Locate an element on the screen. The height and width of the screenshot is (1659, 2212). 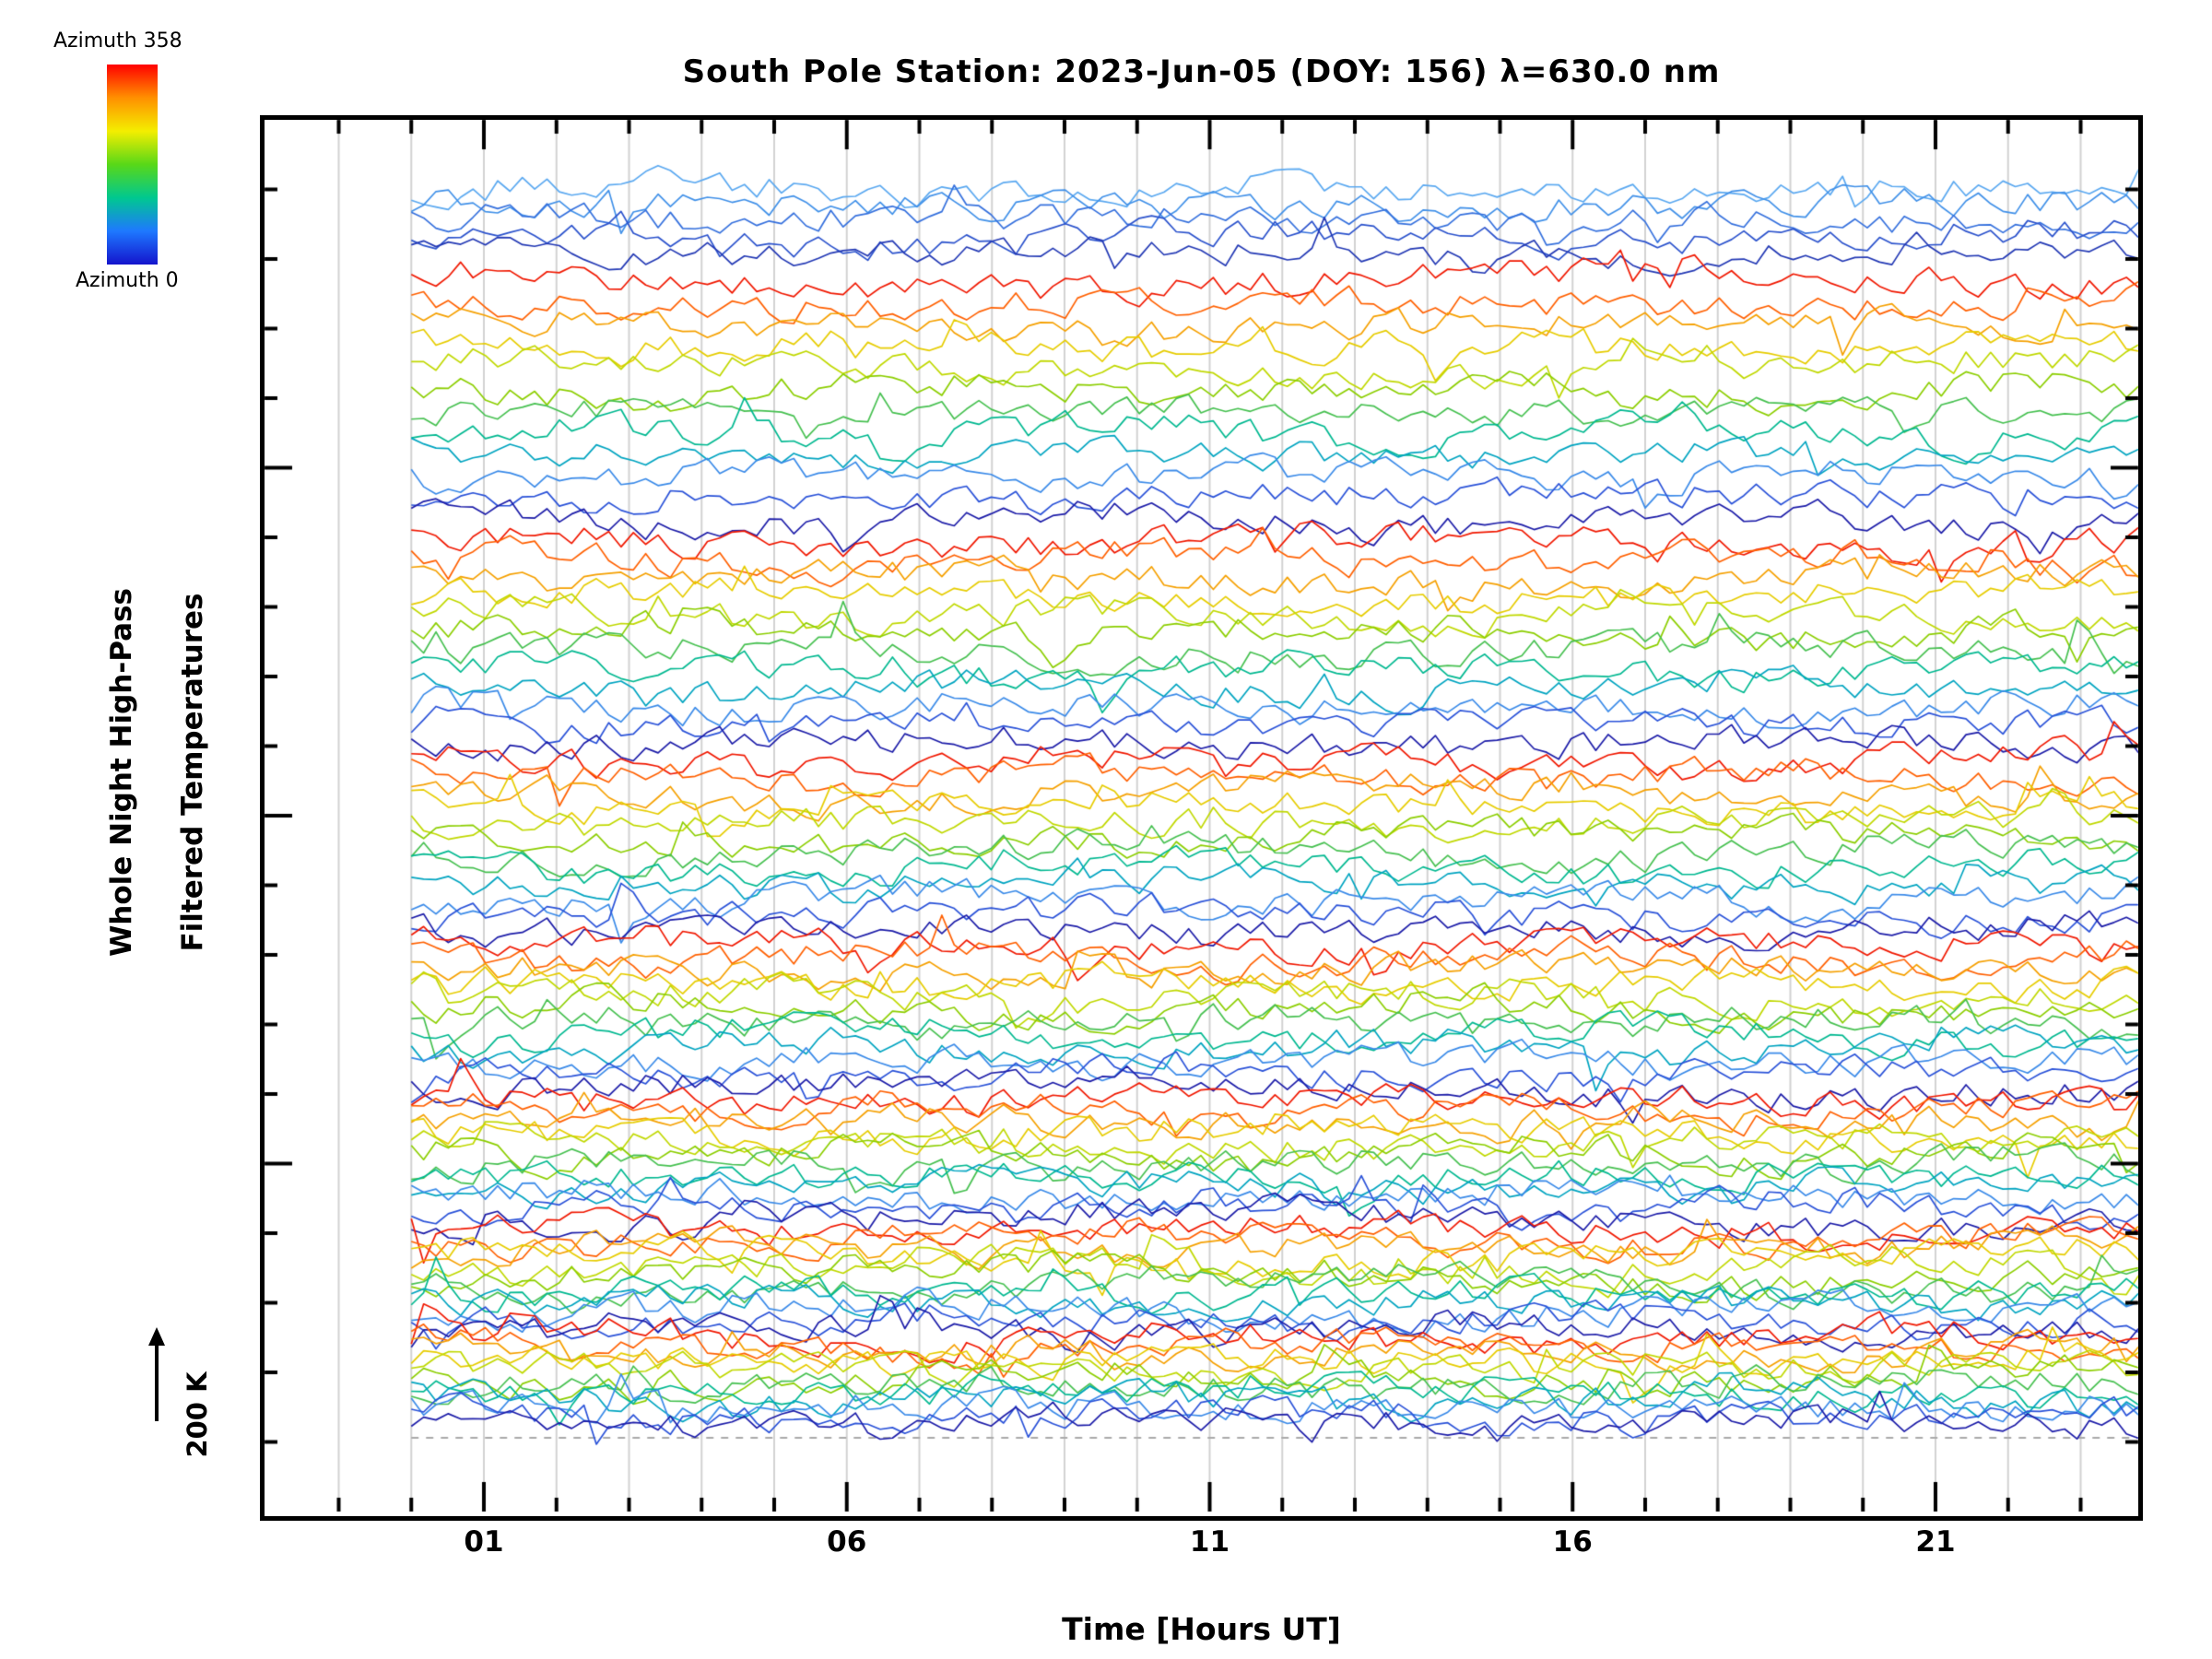
x-tick-label-11: 11 is located at coordinates (1209, 1542).